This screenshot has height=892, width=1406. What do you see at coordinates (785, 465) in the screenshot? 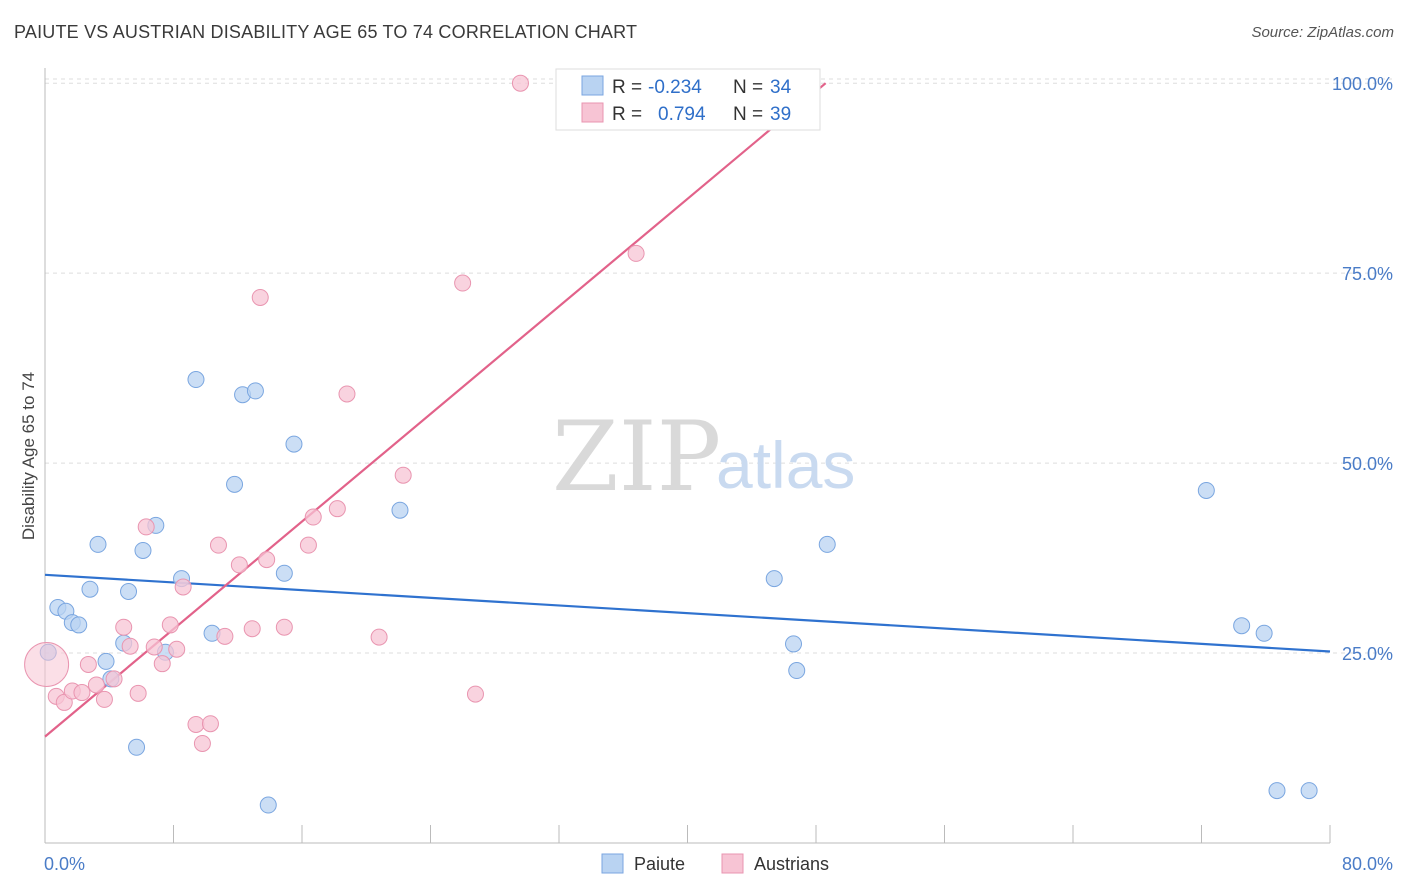
I see `watermark-atlas: atlas` at bounding box center [785, 465].